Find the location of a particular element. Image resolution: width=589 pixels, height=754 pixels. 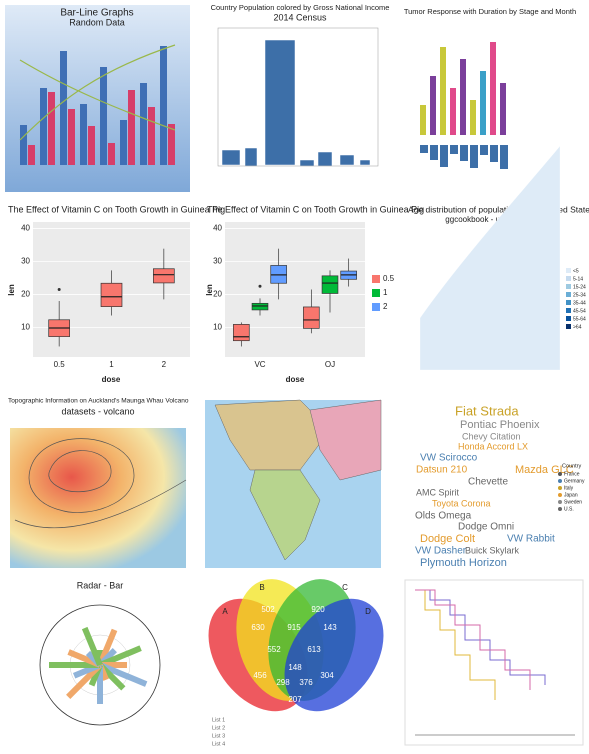

legend-label: 5-14 is located at coordinates (578, 279).